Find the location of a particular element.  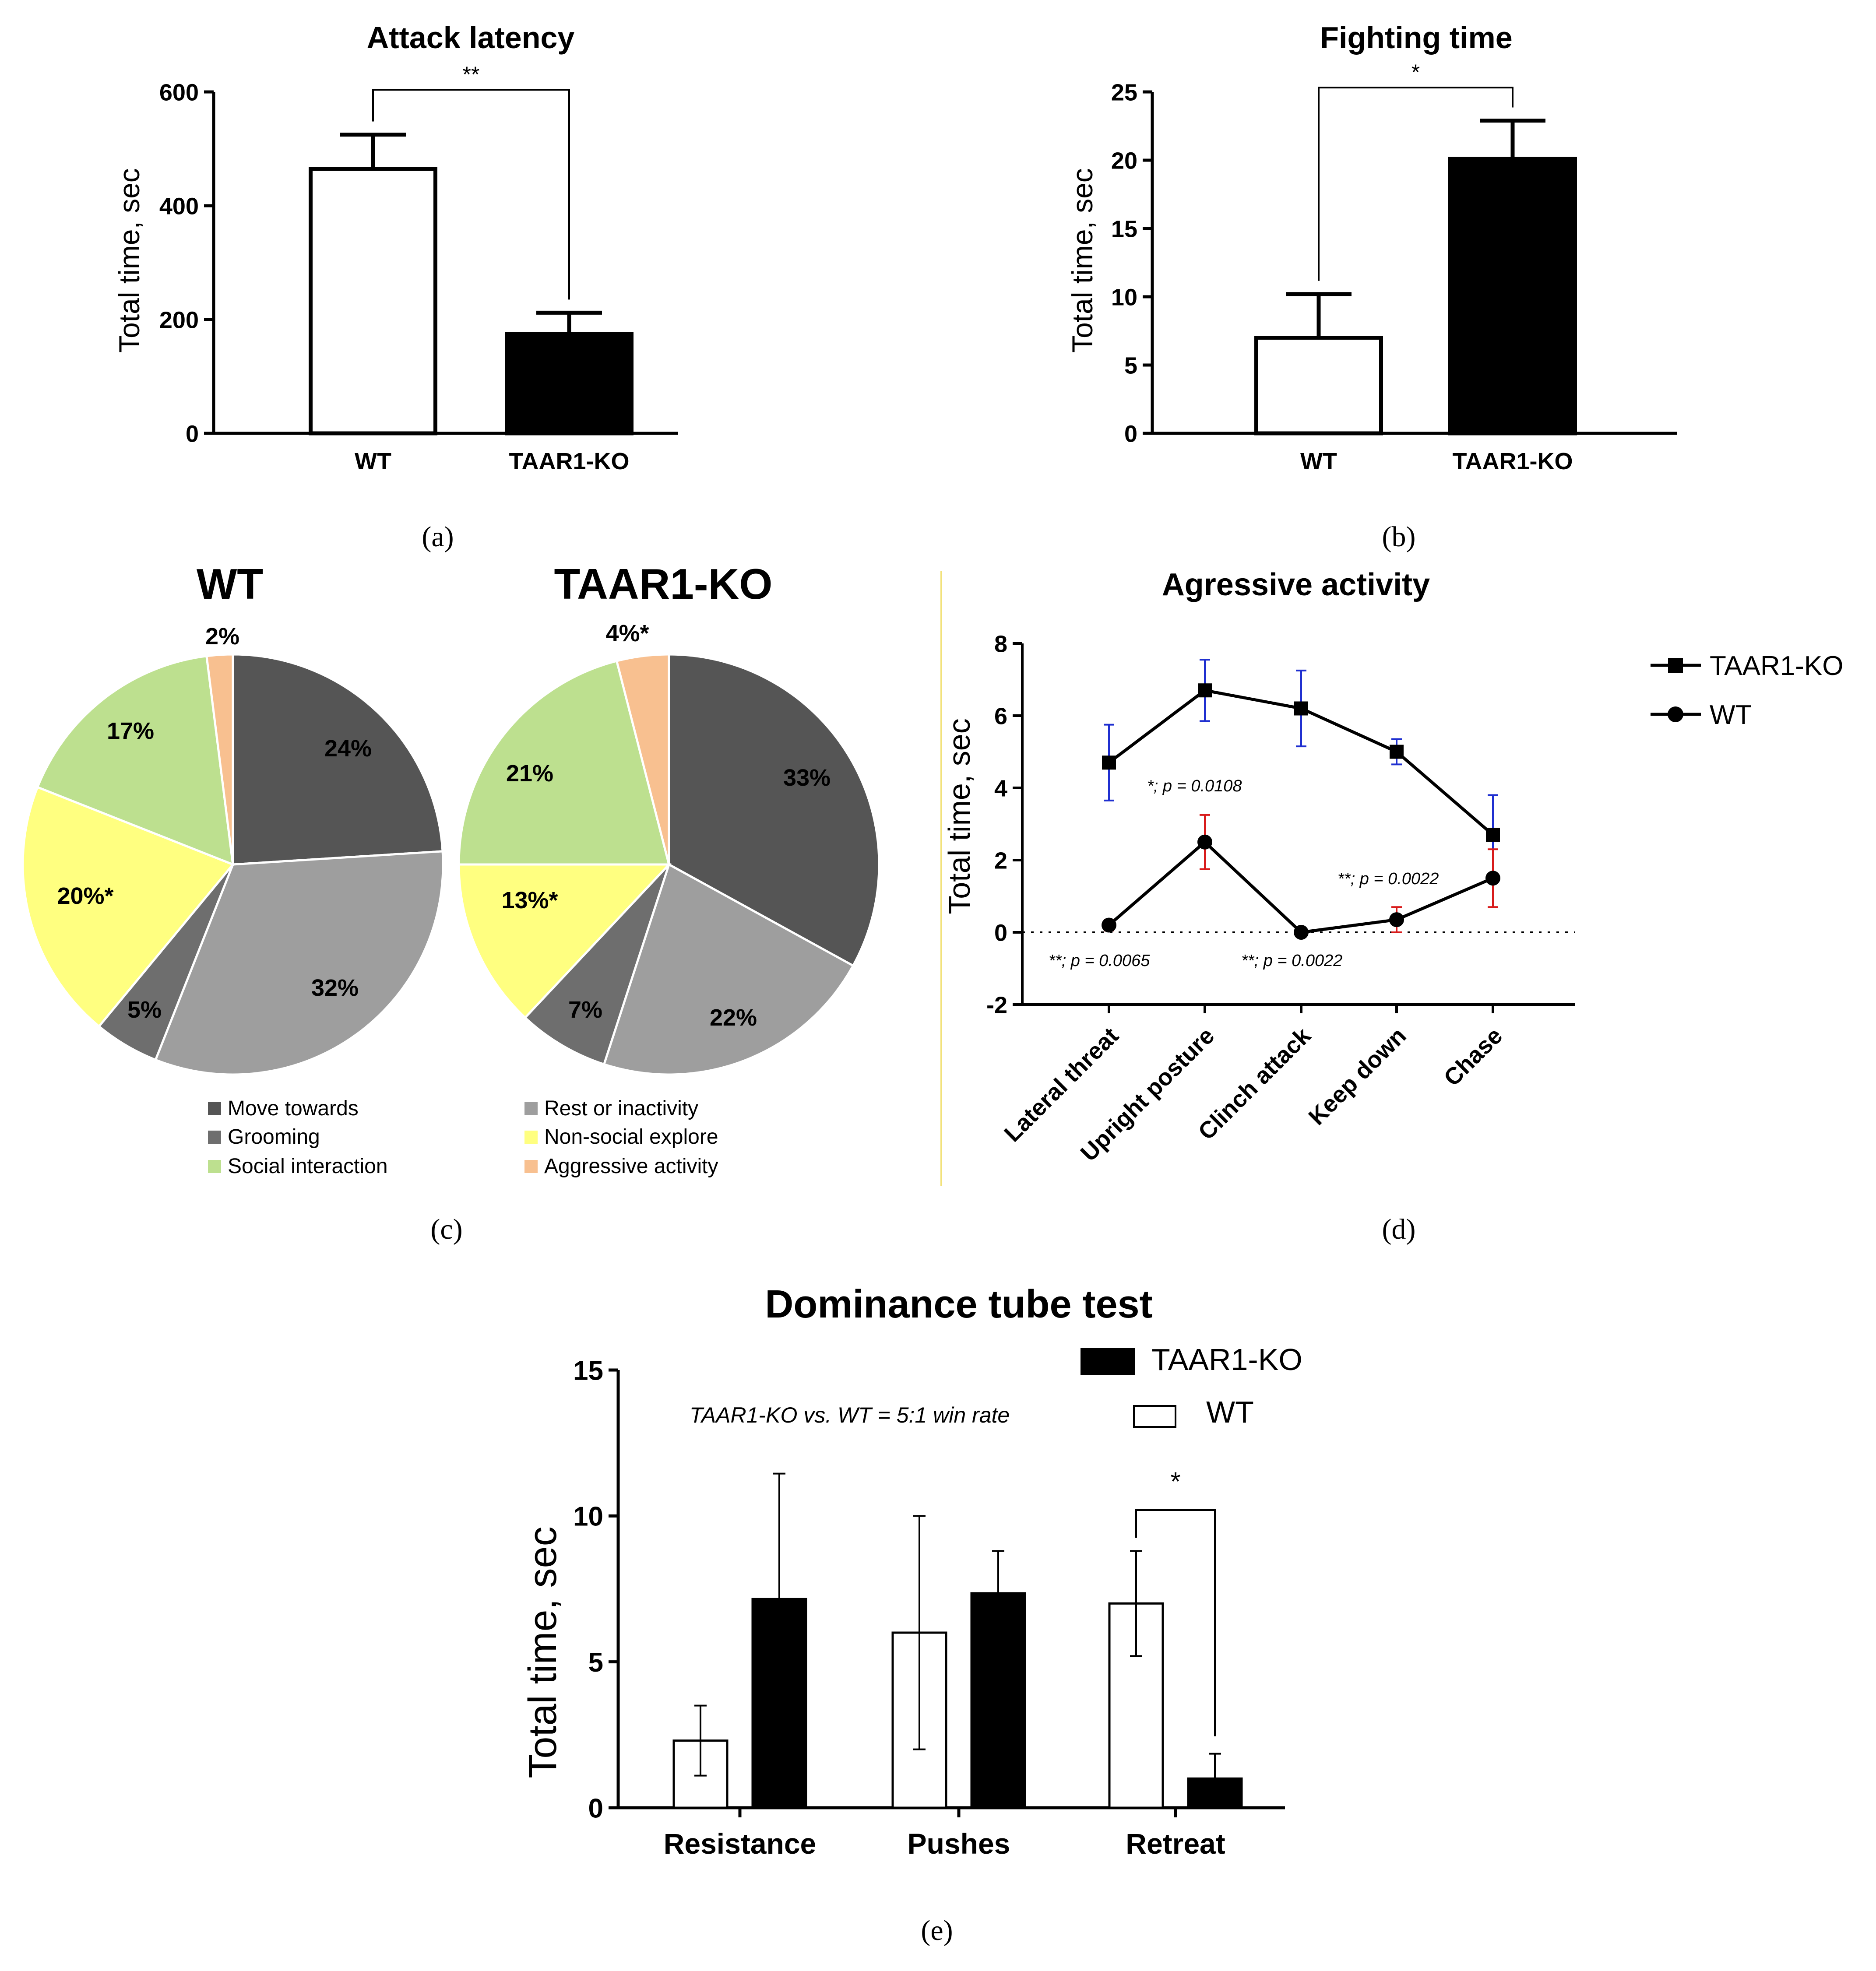

legend-label: Rest or inactivity is located at coordinates (621, 1109).